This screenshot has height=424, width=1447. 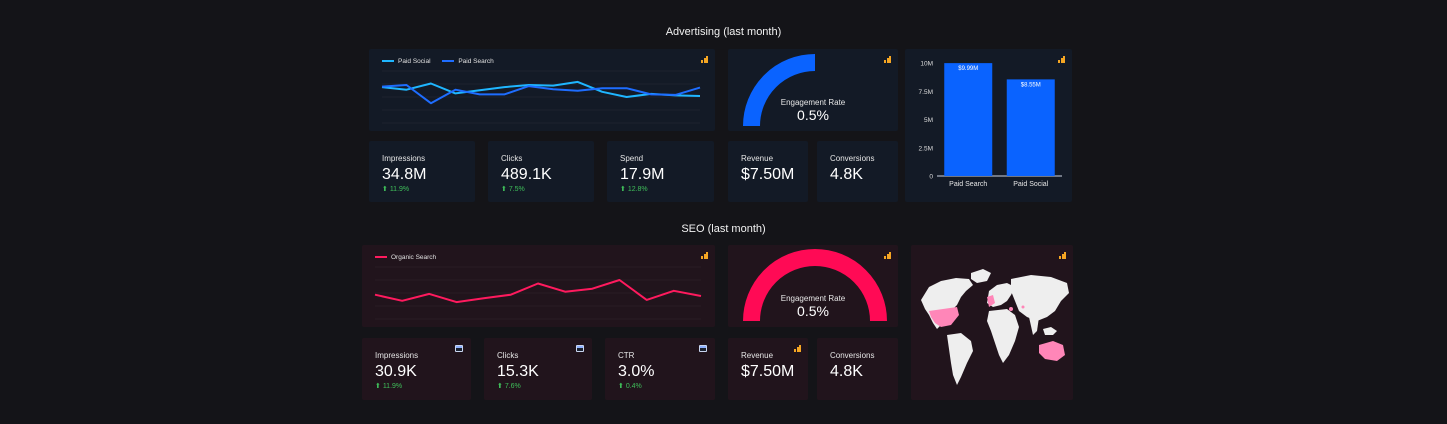 I want to click on map-usa, so click(x=944, y=317).